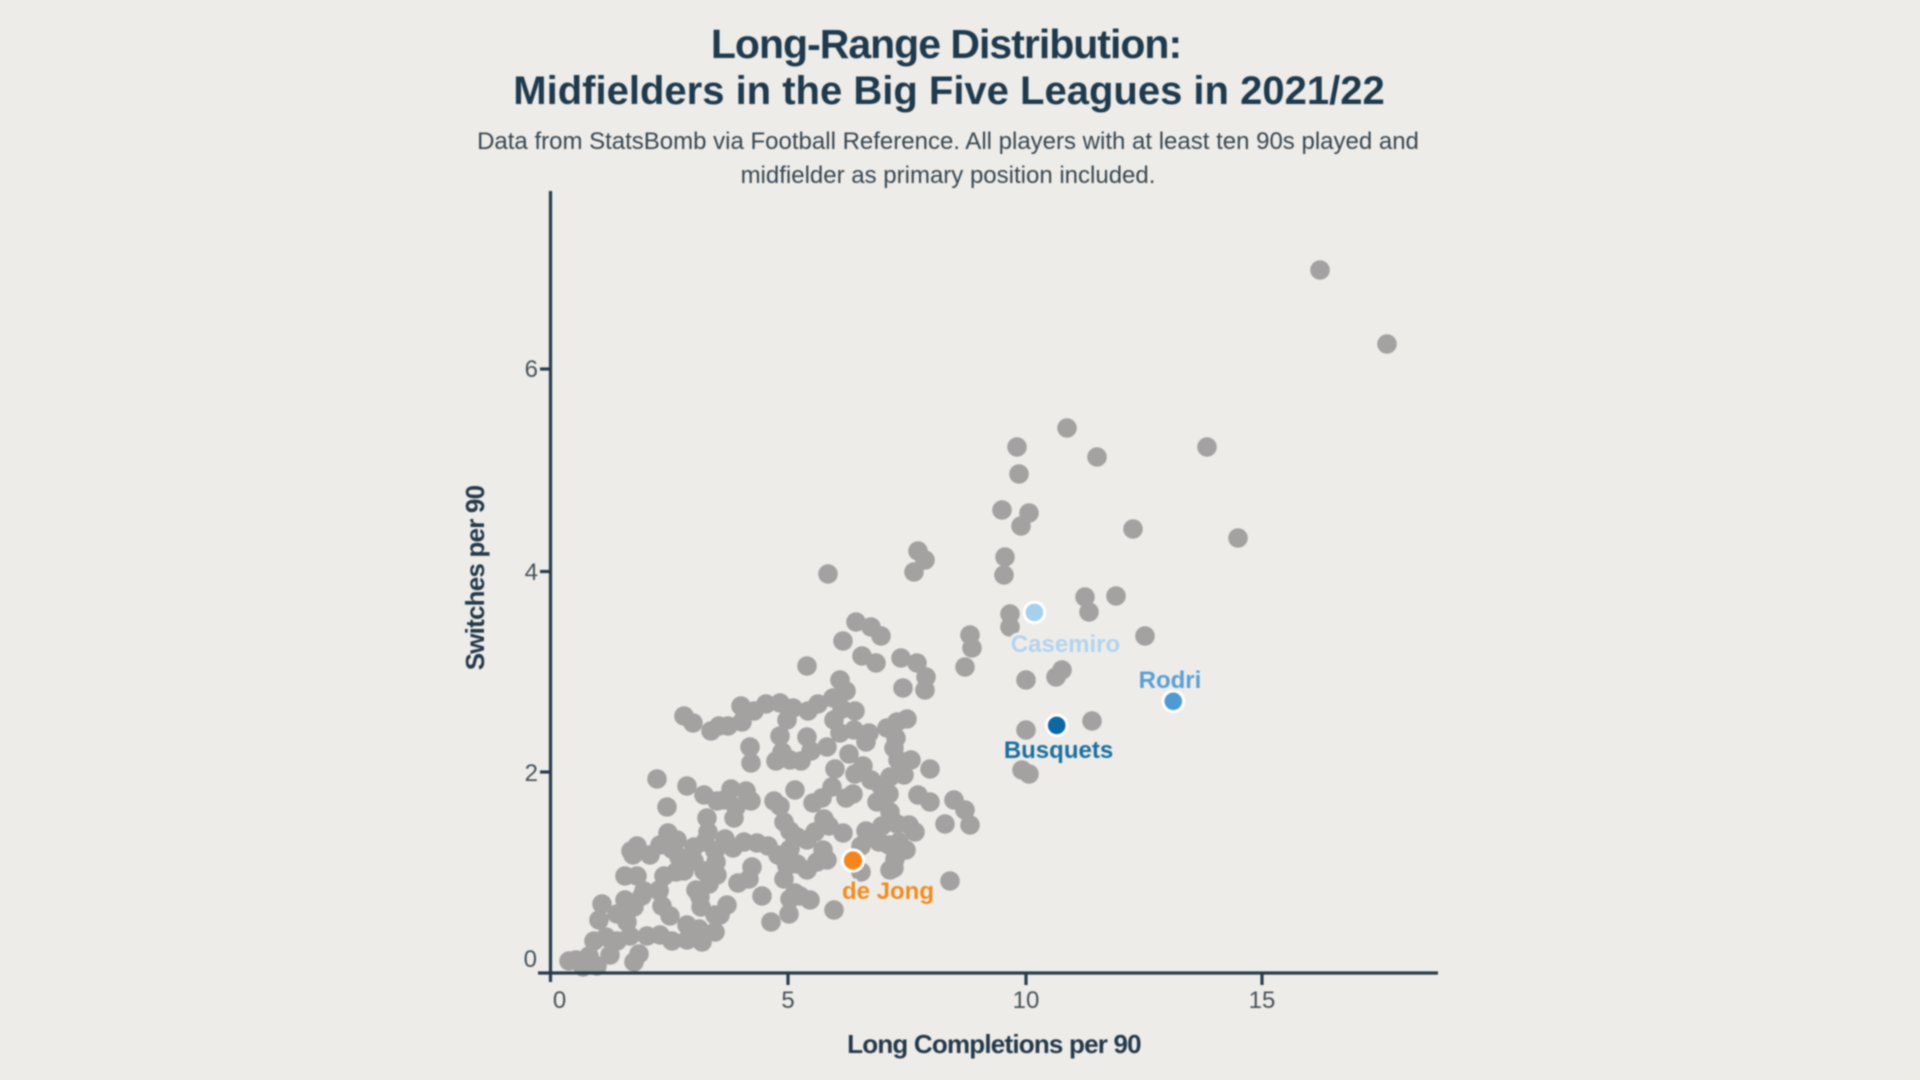 The height and width of the screenshot is (1080, 1920). What do you see at coordinates (1026, 1000) in the screenshot?
I see `svg-text: 10` at bounding box center [1026, 1000].